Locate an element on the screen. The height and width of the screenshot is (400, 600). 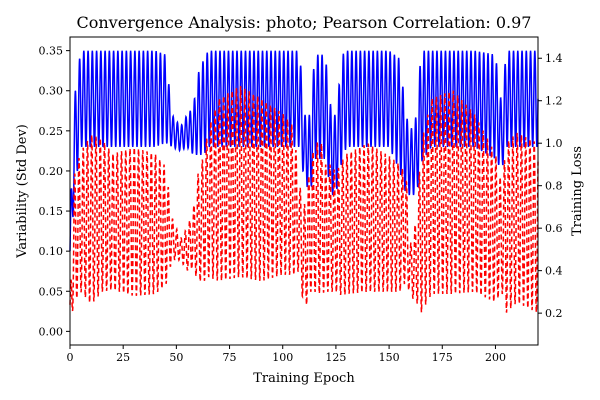
y-axis-label-left: Variability (Std Dev) is located at coordinates (22, 191).